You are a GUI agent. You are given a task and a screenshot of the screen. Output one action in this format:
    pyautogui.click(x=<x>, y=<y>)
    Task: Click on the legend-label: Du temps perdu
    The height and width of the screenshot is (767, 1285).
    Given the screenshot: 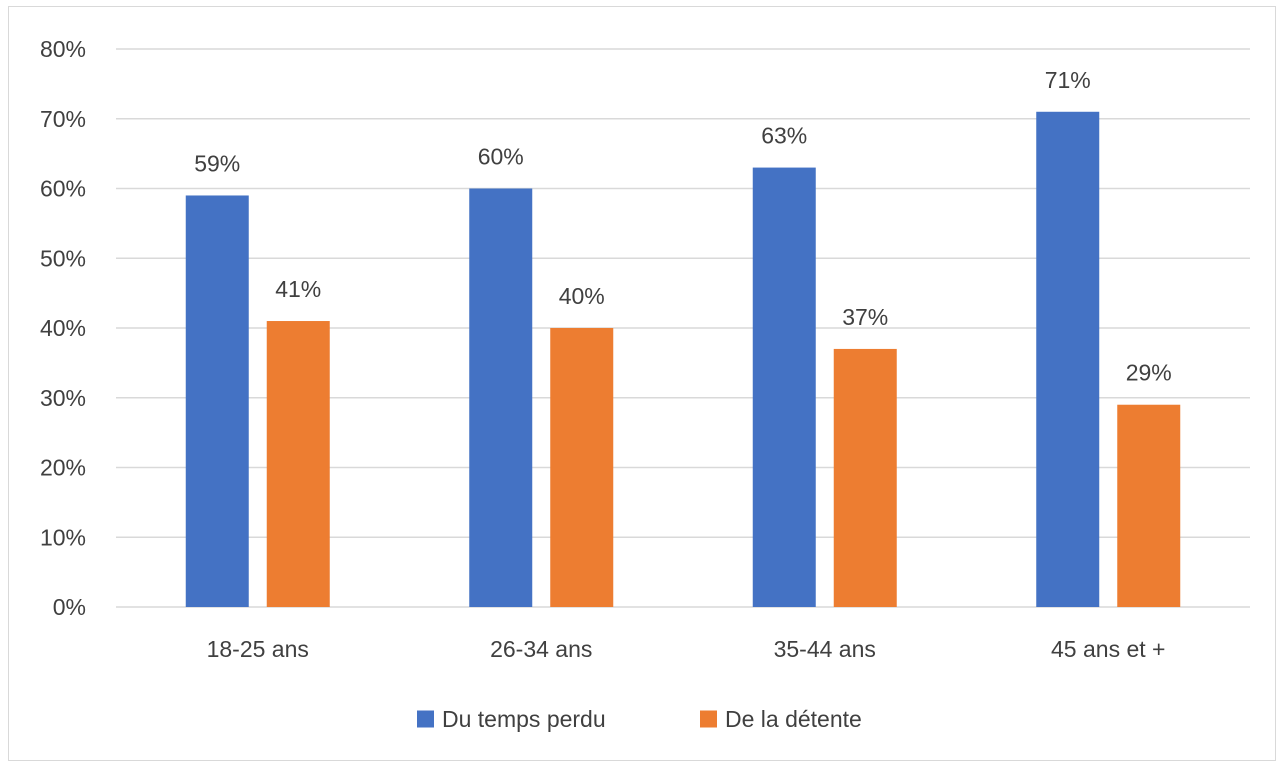 What is the action you would take?
    pyautogui.click(x=524, y=719)
    